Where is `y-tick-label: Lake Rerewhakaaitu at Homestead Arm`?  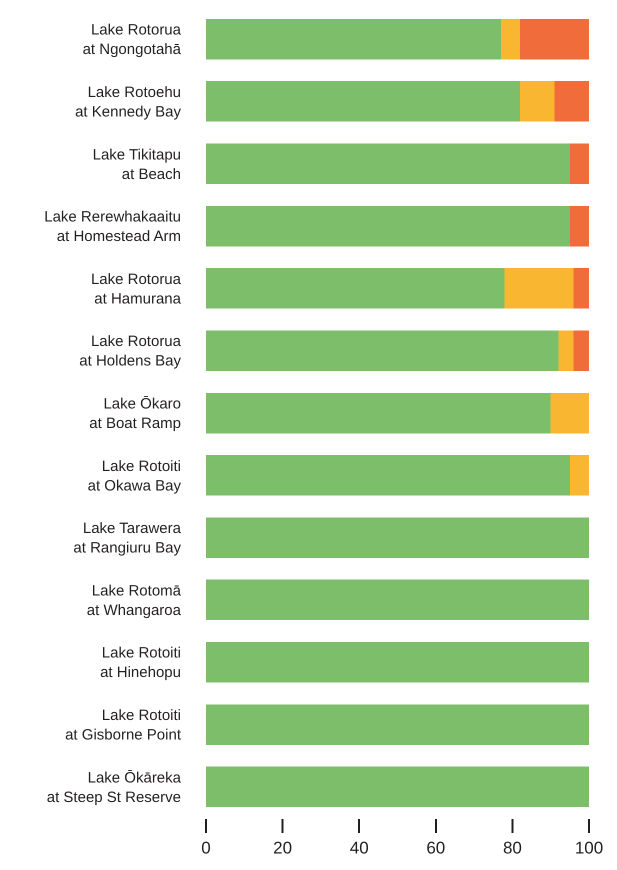
y-tick-label: Lake Rerewhakaaitu at Homestead Arm is located at coordinates (112, 227).